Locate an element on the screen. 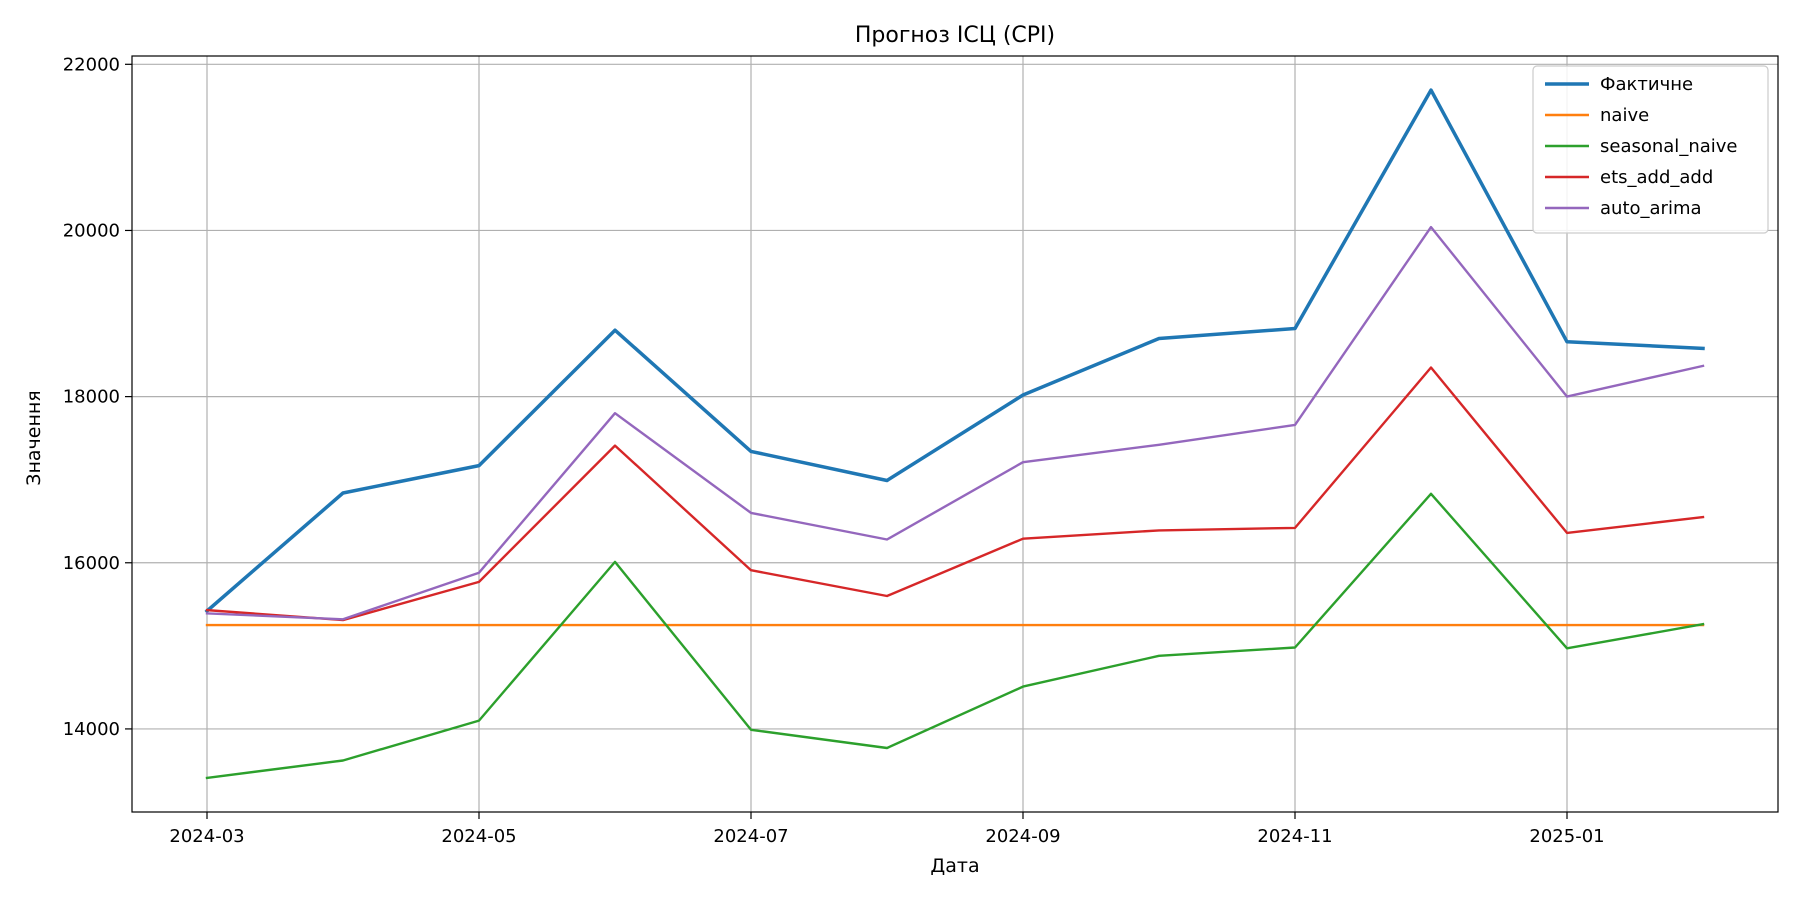  y-tick-label: 22000 is located at coordinates (91, 64).